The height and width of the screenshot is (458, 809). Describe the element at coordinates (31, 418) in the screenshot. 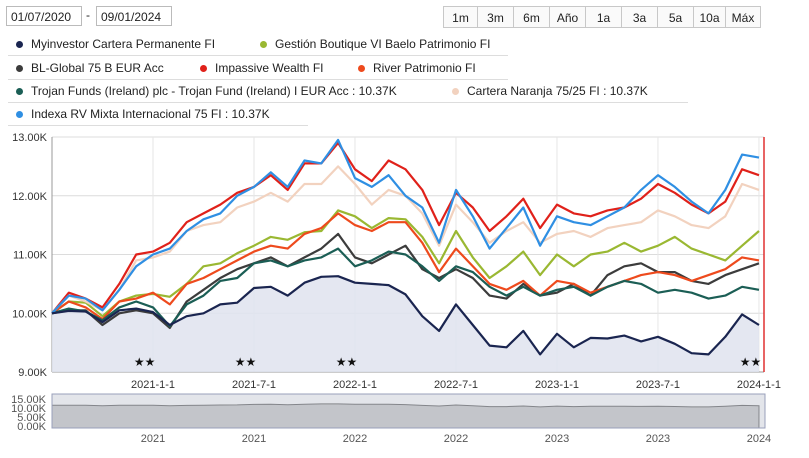

I see `navigator-y-label: 5.00K` at that location.